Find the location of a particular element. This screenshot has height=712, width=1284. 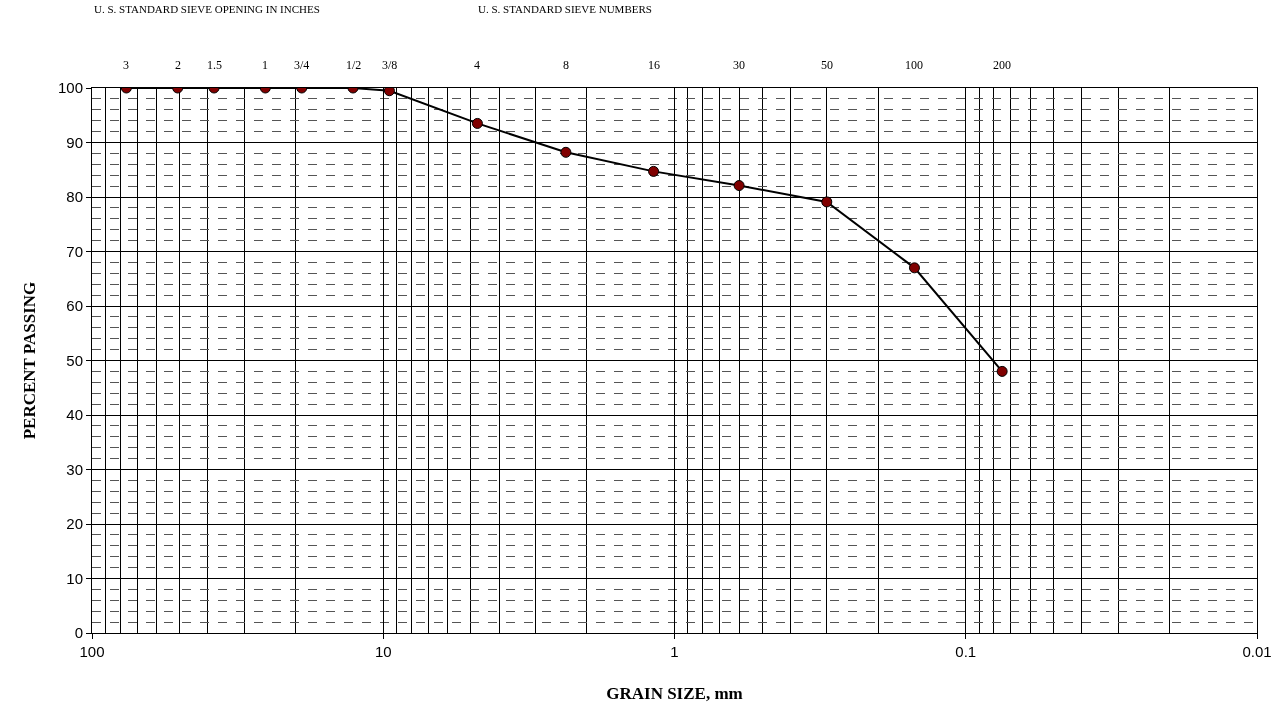

text: 200 is located at coordinates (1002, 65).